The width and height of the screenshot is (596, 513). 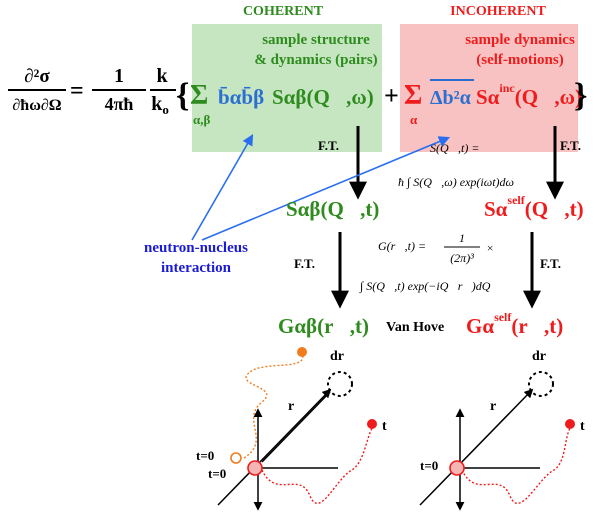 I want to click on close-brace: }, so click(x=580, y=95).